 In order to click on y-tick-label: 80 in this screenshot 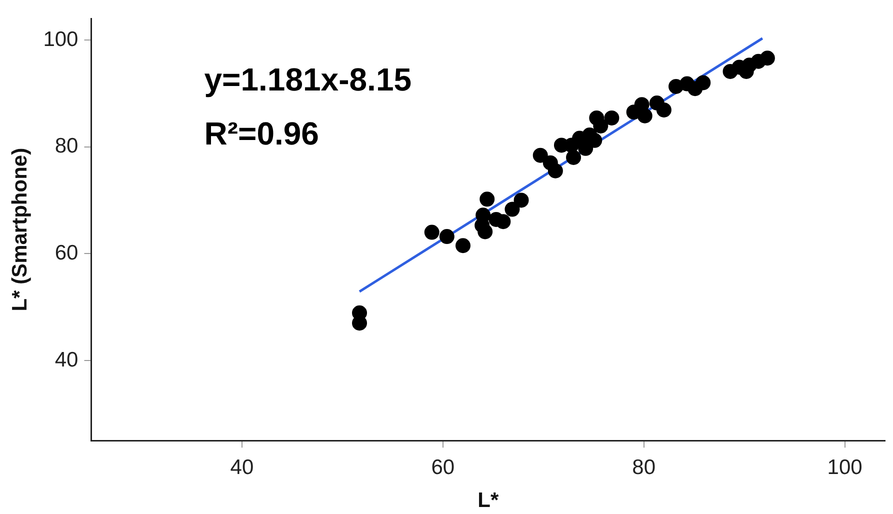, I will do `click(66, 146)`.